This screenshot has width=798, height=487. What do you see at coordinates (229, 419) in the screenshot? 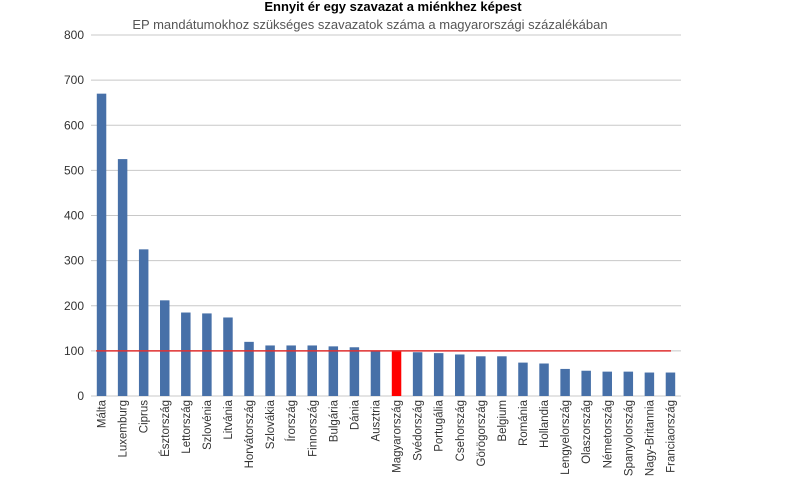
I see `x-tick-label: Litvánia` at bounding box center [229, 419].